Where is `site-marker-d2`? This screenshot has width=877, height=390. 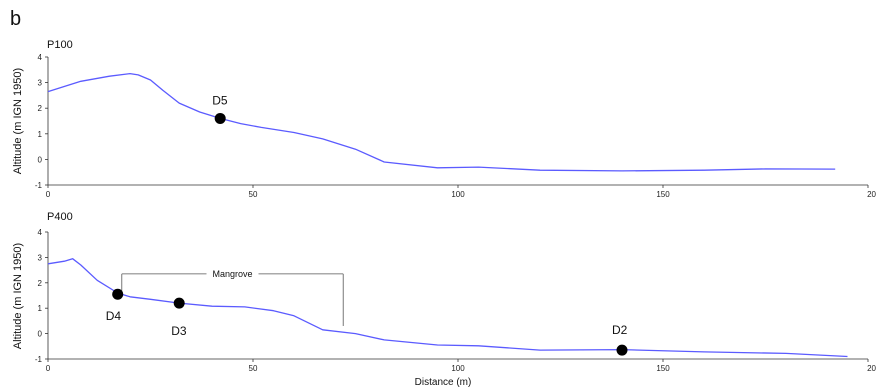
site-marker-d2 is located at coordinates (622, 350).